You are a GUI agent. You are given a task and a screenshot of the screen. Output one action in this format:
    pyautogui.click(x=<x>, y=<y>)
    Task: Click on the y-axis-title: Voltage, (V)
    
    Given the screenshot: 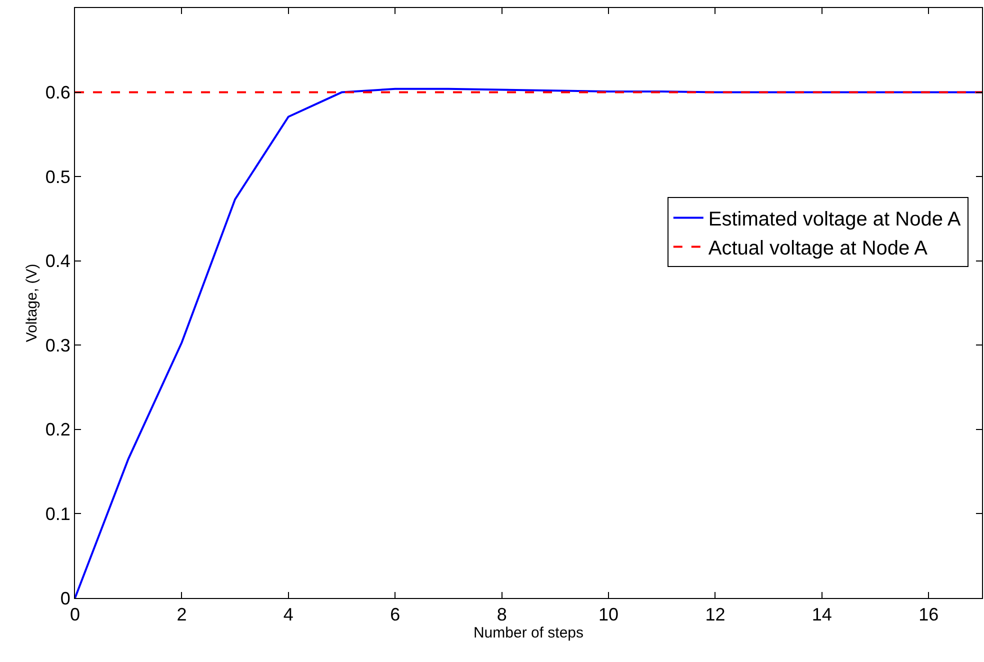 What is the action you would take?
    pyautogui.click(x=32, y=303)
    